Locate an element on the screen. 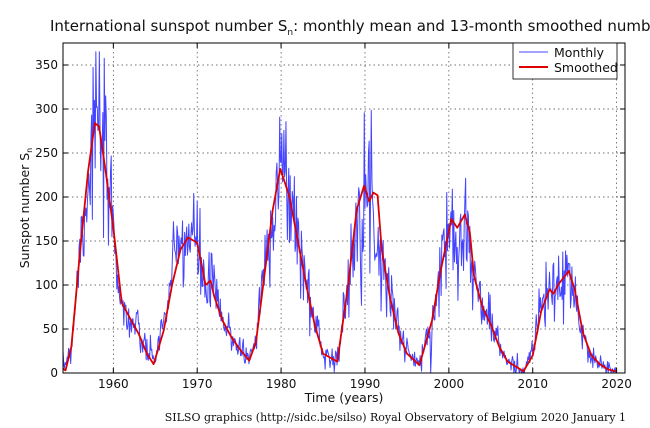 This screenshot has width=650, height=428. y-tick-label: 350 is located at coordinates (46, 65).